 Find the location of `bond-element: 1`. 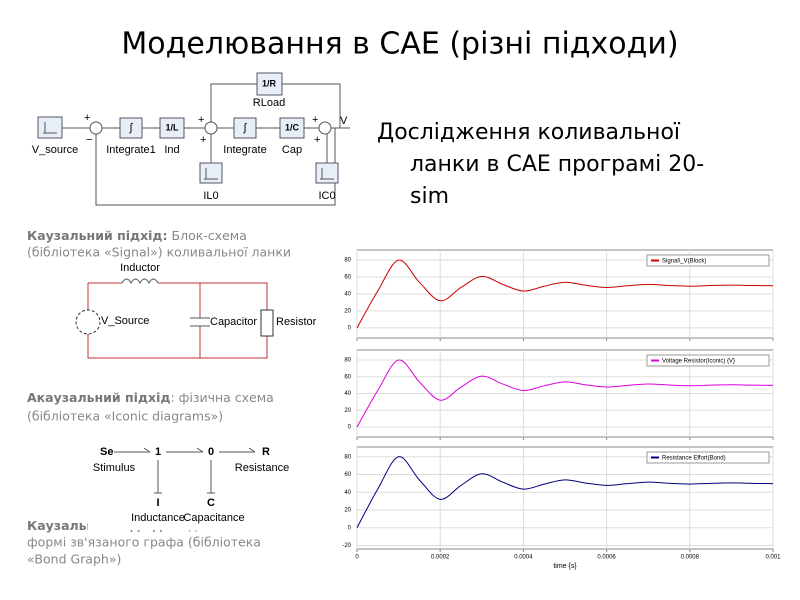

bond-element: 1 is located at coordinates (158, 452).